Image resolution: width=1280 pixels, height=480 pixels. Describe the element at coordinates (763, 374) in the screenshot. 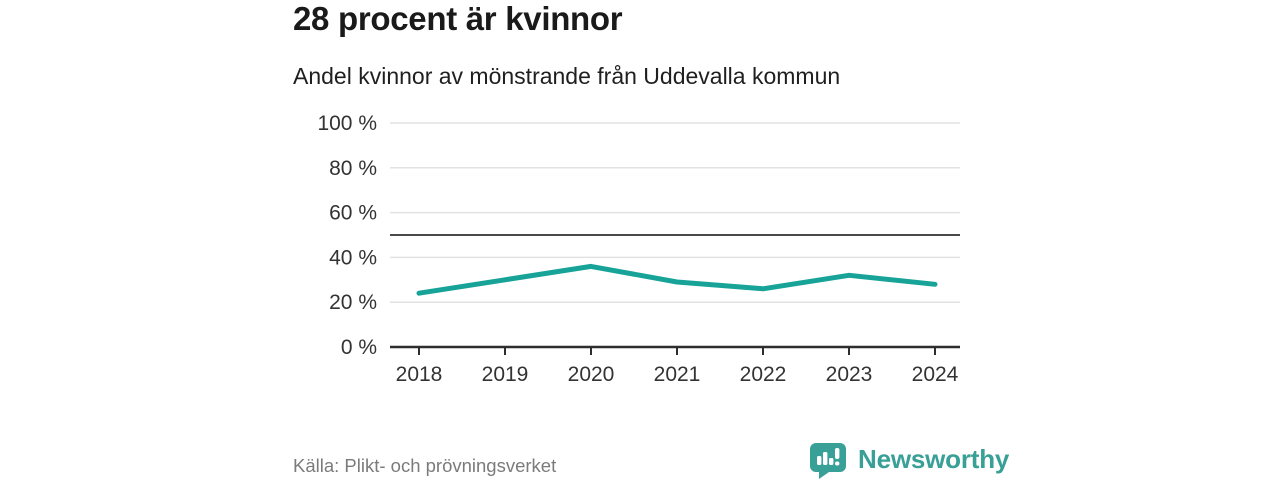

I see `x-axis-label: 2022` at that location.